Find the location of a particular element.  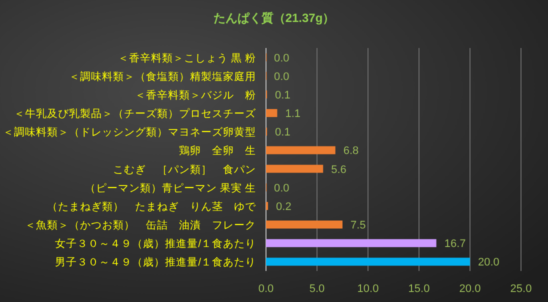

y-tick-label: 男子３０～４９（歳）推進量/１食あたり is located at coordinates (155, 262).